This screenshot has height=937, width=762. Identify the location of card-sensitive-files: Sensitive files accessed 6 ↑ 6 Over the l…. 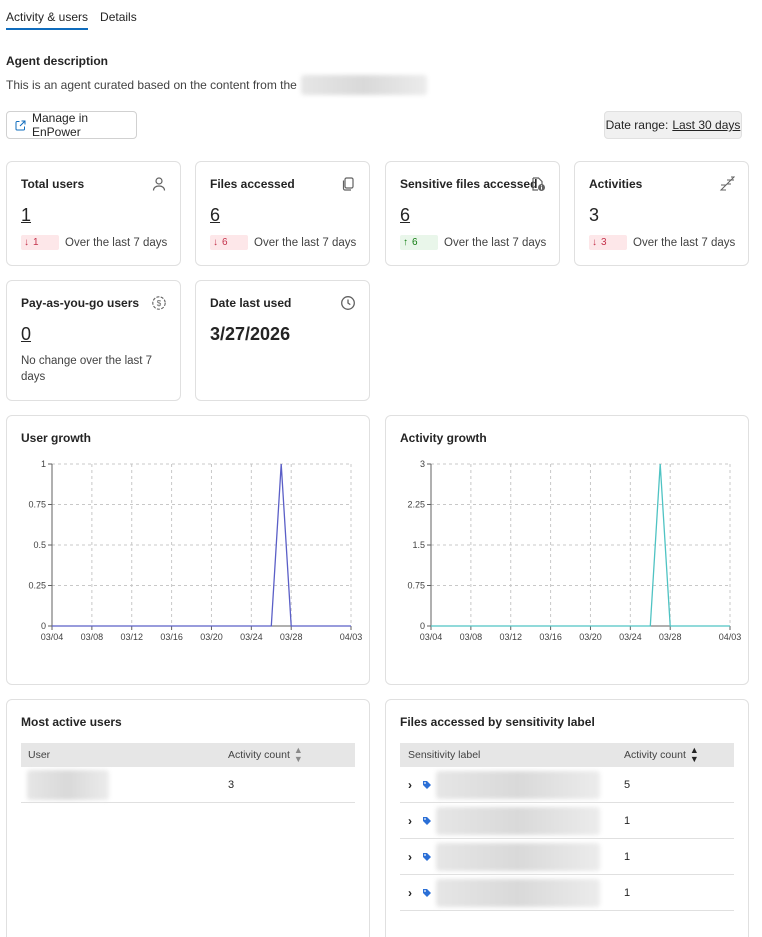
(472, 213).